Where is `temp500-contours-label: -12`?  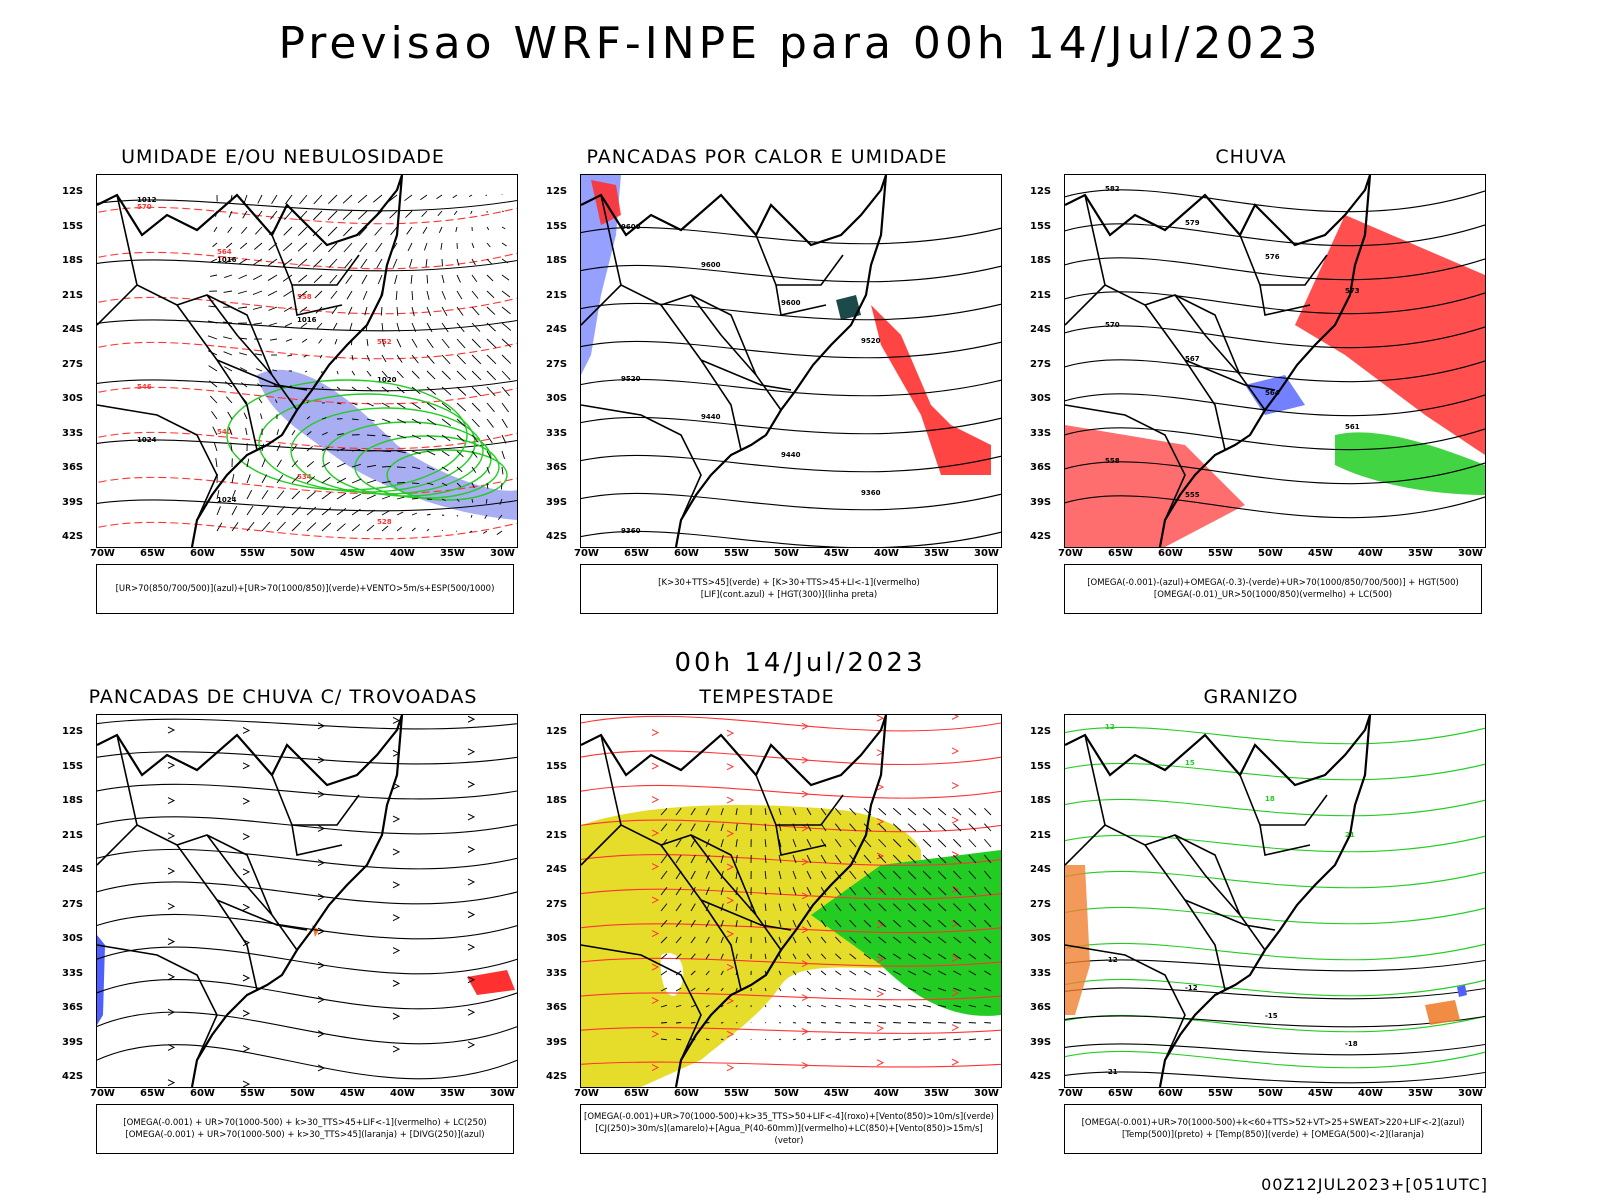
temp500-contours-label: -12 is located at coordinates (1191, 988).